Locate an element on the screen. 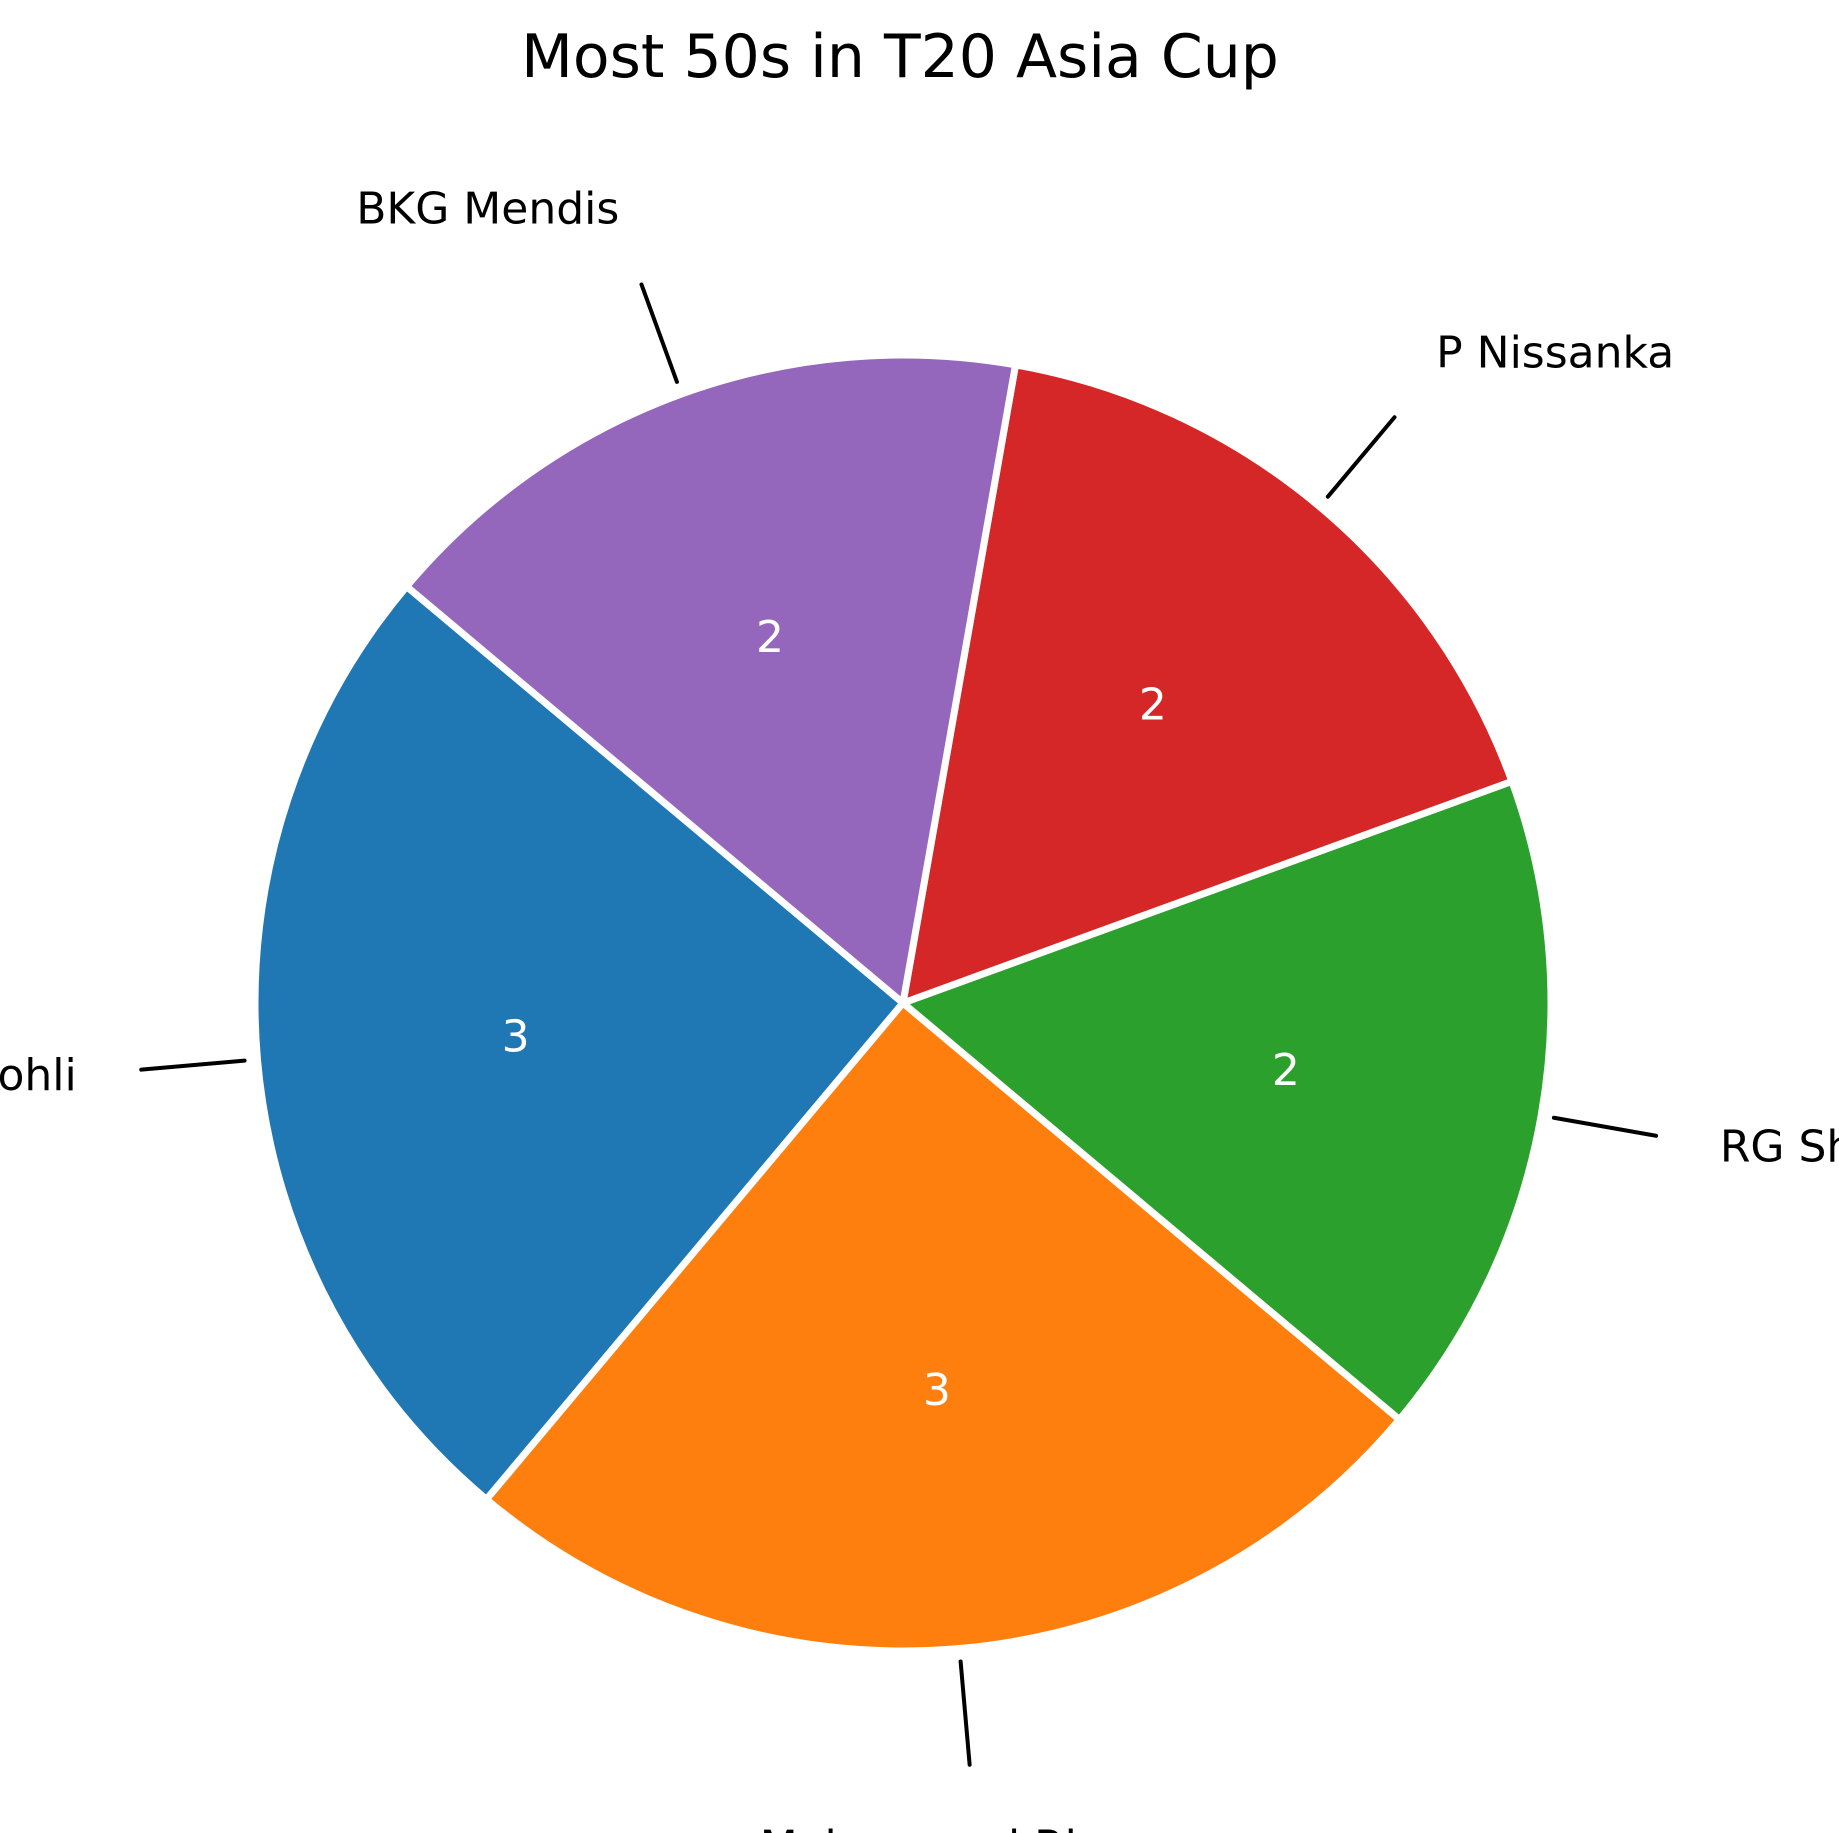 The image size is (1839, 1833). value-label-p-nissanka: 2 is located at coordinates (1153, 705).